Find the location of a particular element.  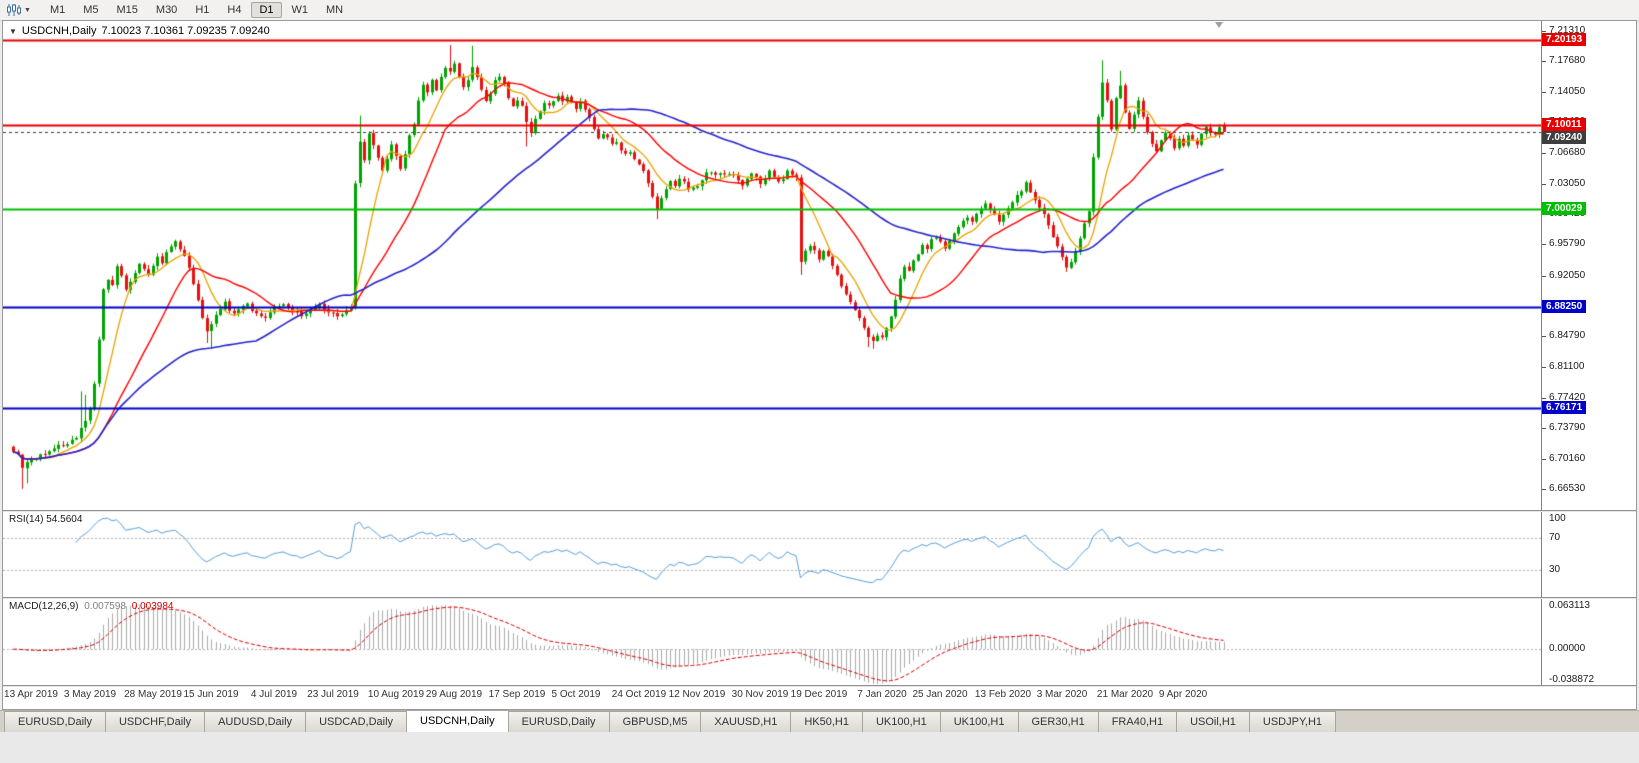

price-axis-tick: 7.03050 is located at coordinates (1567, 183).